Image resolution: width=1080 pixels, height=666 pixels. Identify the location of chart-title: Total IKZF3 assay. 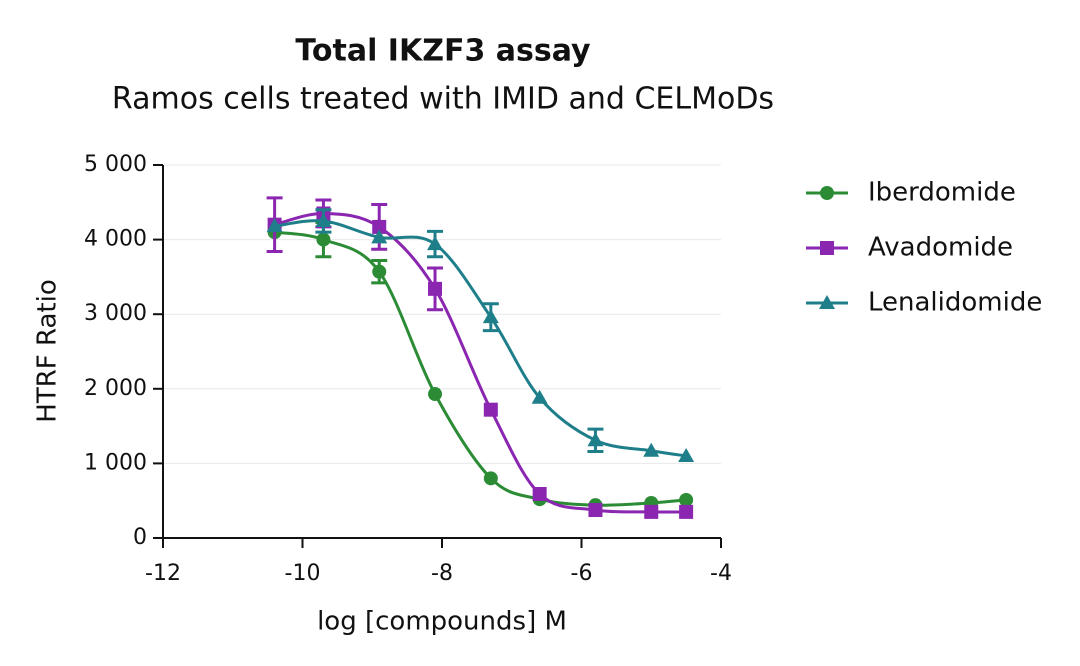
(443, 51).